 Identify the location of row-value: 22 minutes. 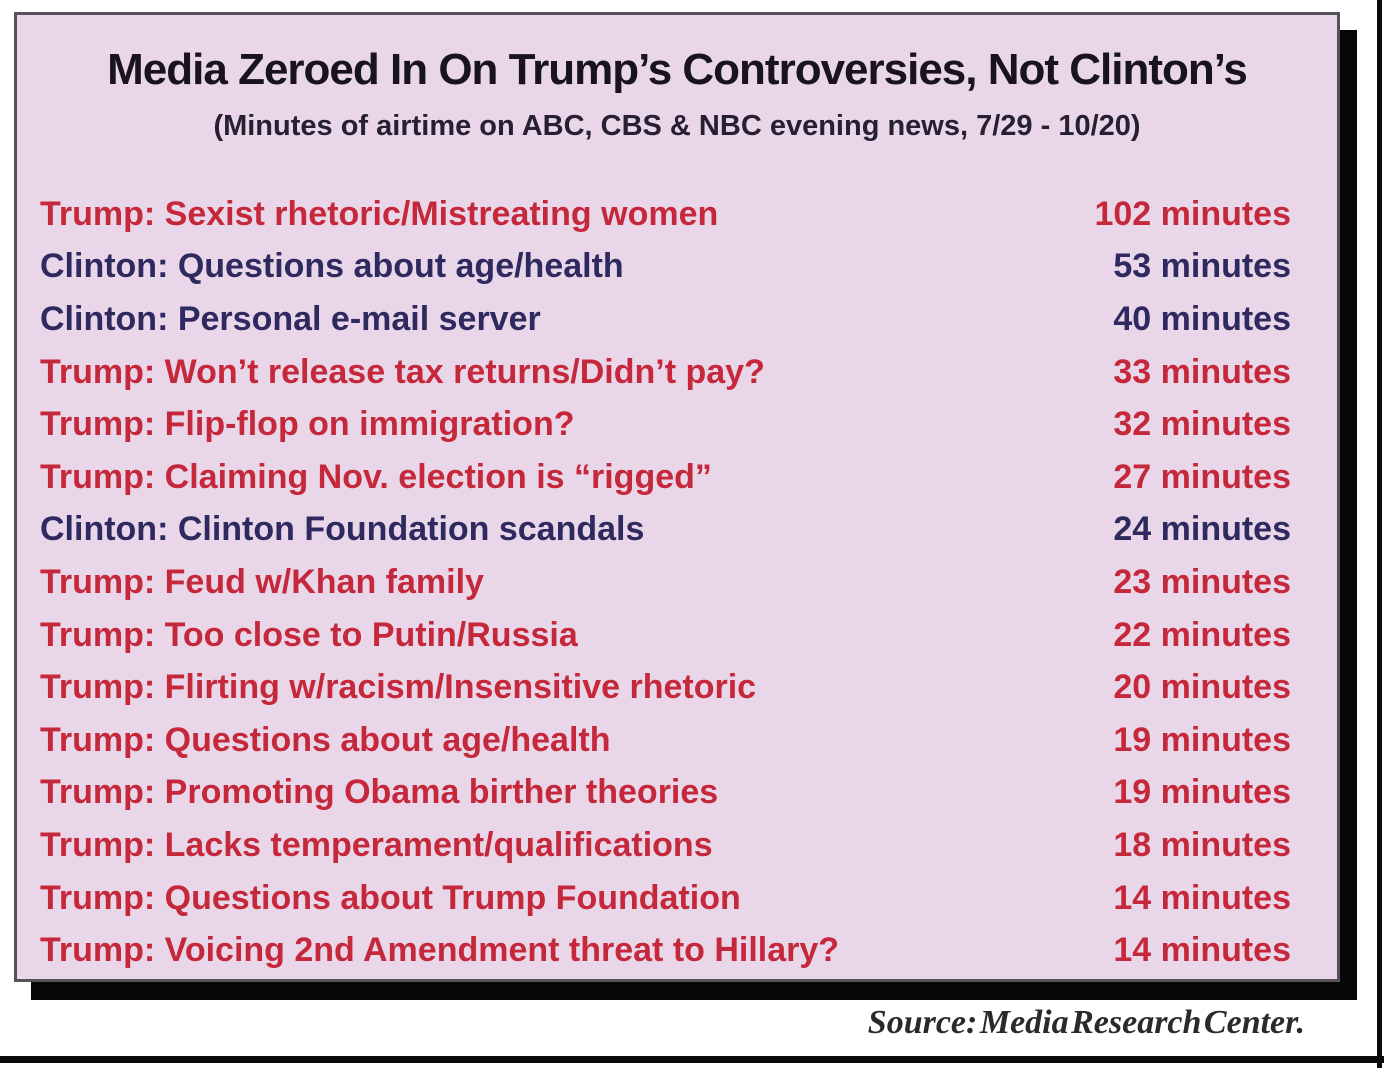
(1202, 634).